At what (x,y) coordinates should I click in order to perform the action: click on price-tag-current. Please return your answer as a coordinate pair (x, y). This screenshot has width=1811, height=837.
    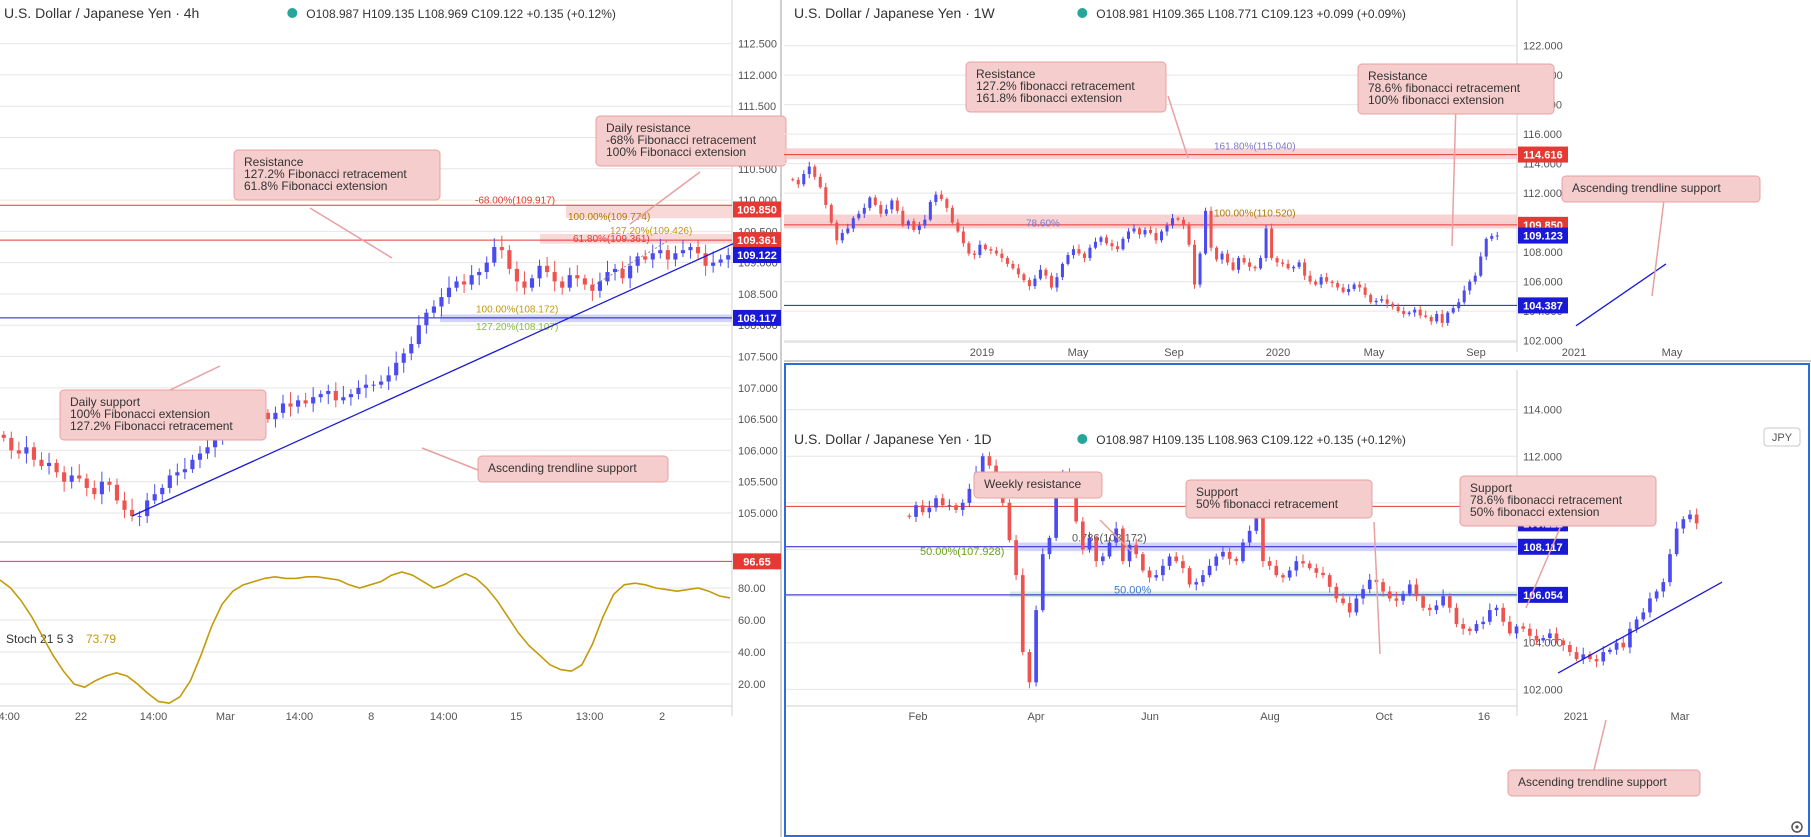
    Looking at the image, I should click on (757, 255).